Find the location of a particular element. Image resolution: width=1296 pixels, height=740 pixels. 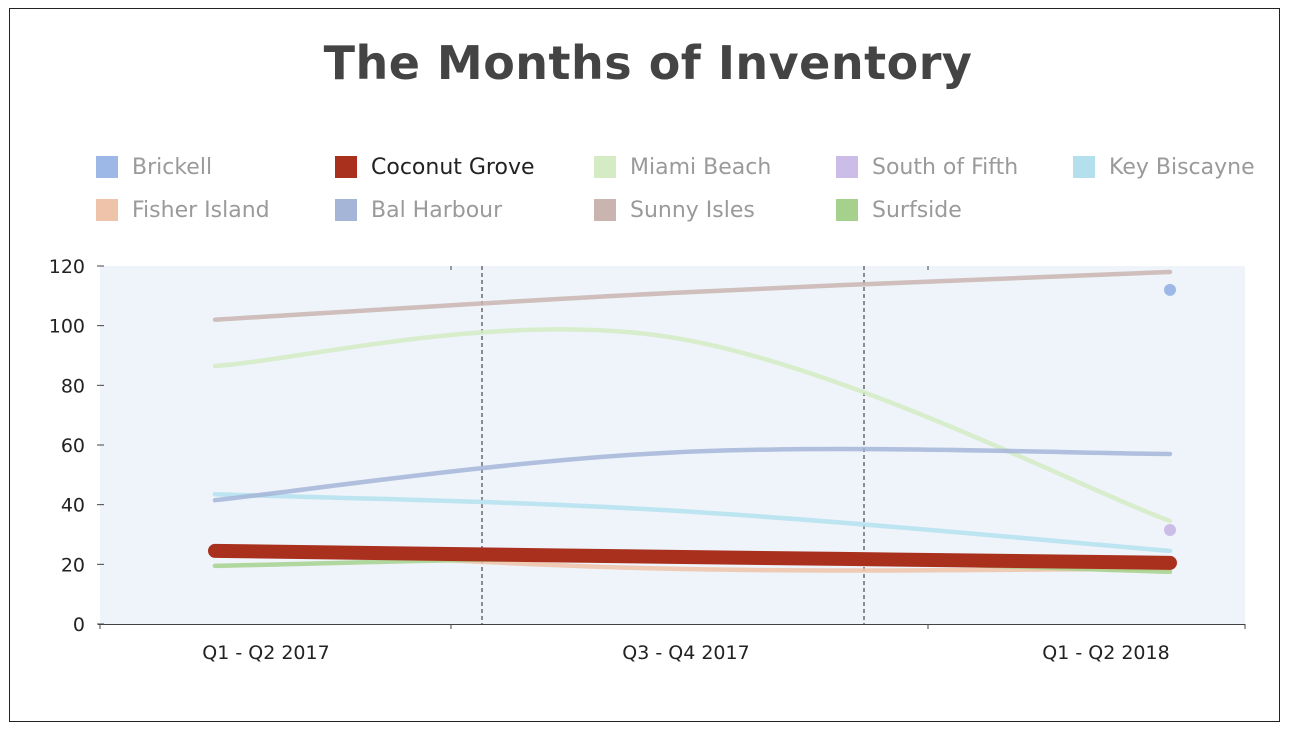

y-tick-label-100: 100 is located at coordinates (67, 327).